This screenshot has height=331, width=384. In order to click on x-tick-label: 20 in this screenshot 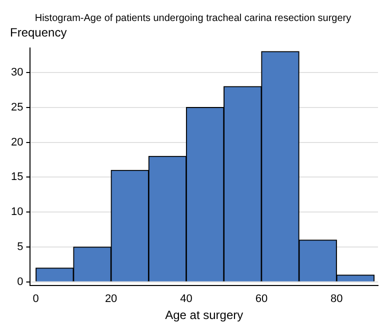, I will do `click(111, 299)`.